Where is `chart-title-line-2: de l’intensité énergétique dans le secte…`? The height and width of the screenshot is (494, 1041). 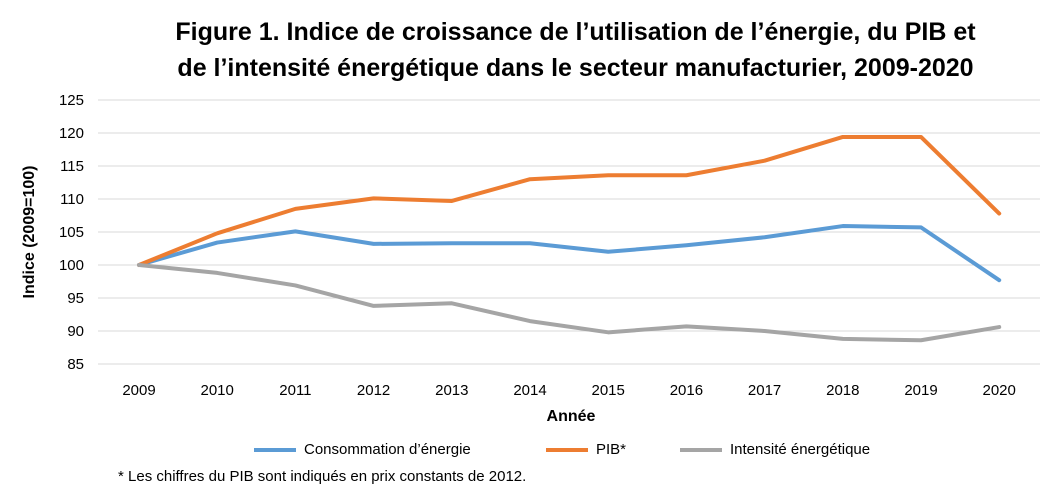
chart-title-line-2: de l’intensité énergétique dans le secte… is located at coordinates (575, 68).